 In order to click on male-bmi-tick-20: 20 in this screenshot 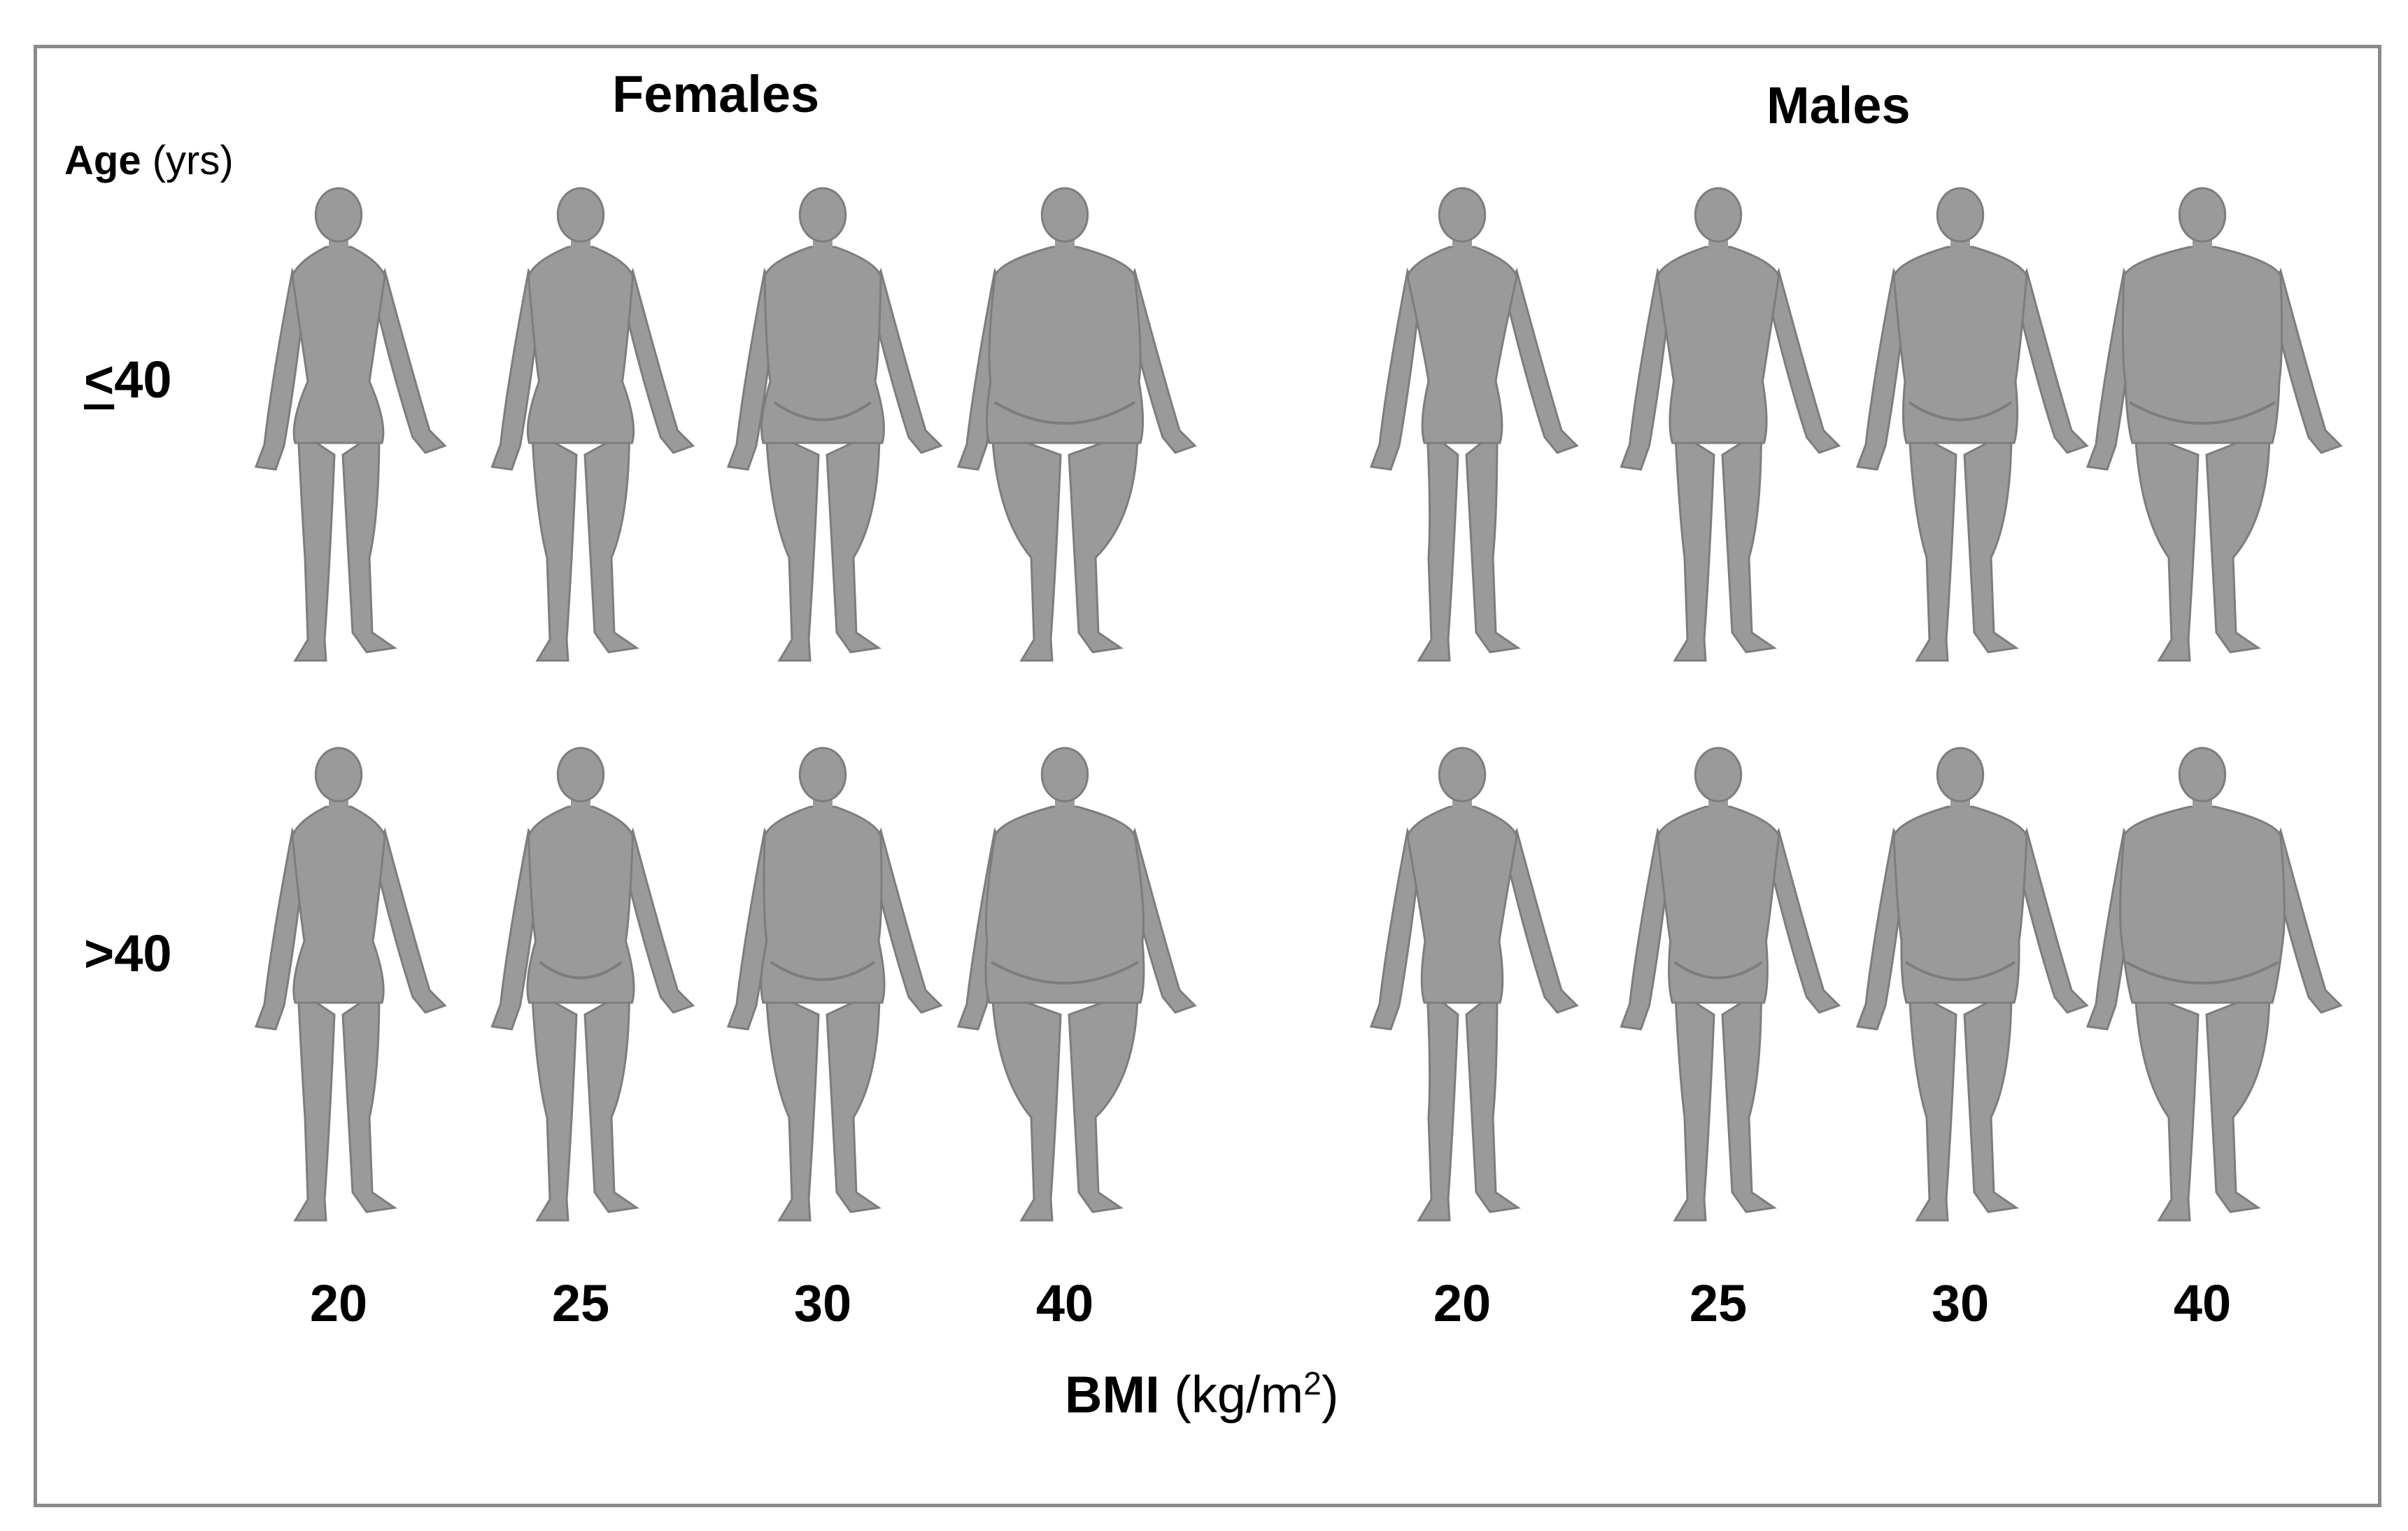, I will do `click(1463, 1303)`.